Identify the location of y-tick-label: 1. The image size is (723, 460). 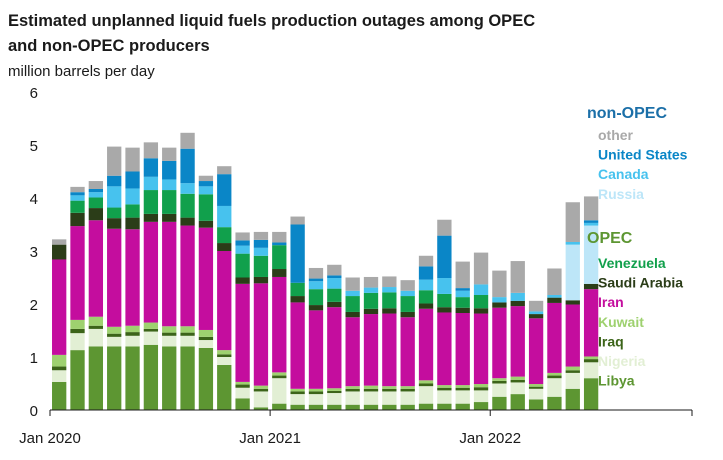
(34, 358).